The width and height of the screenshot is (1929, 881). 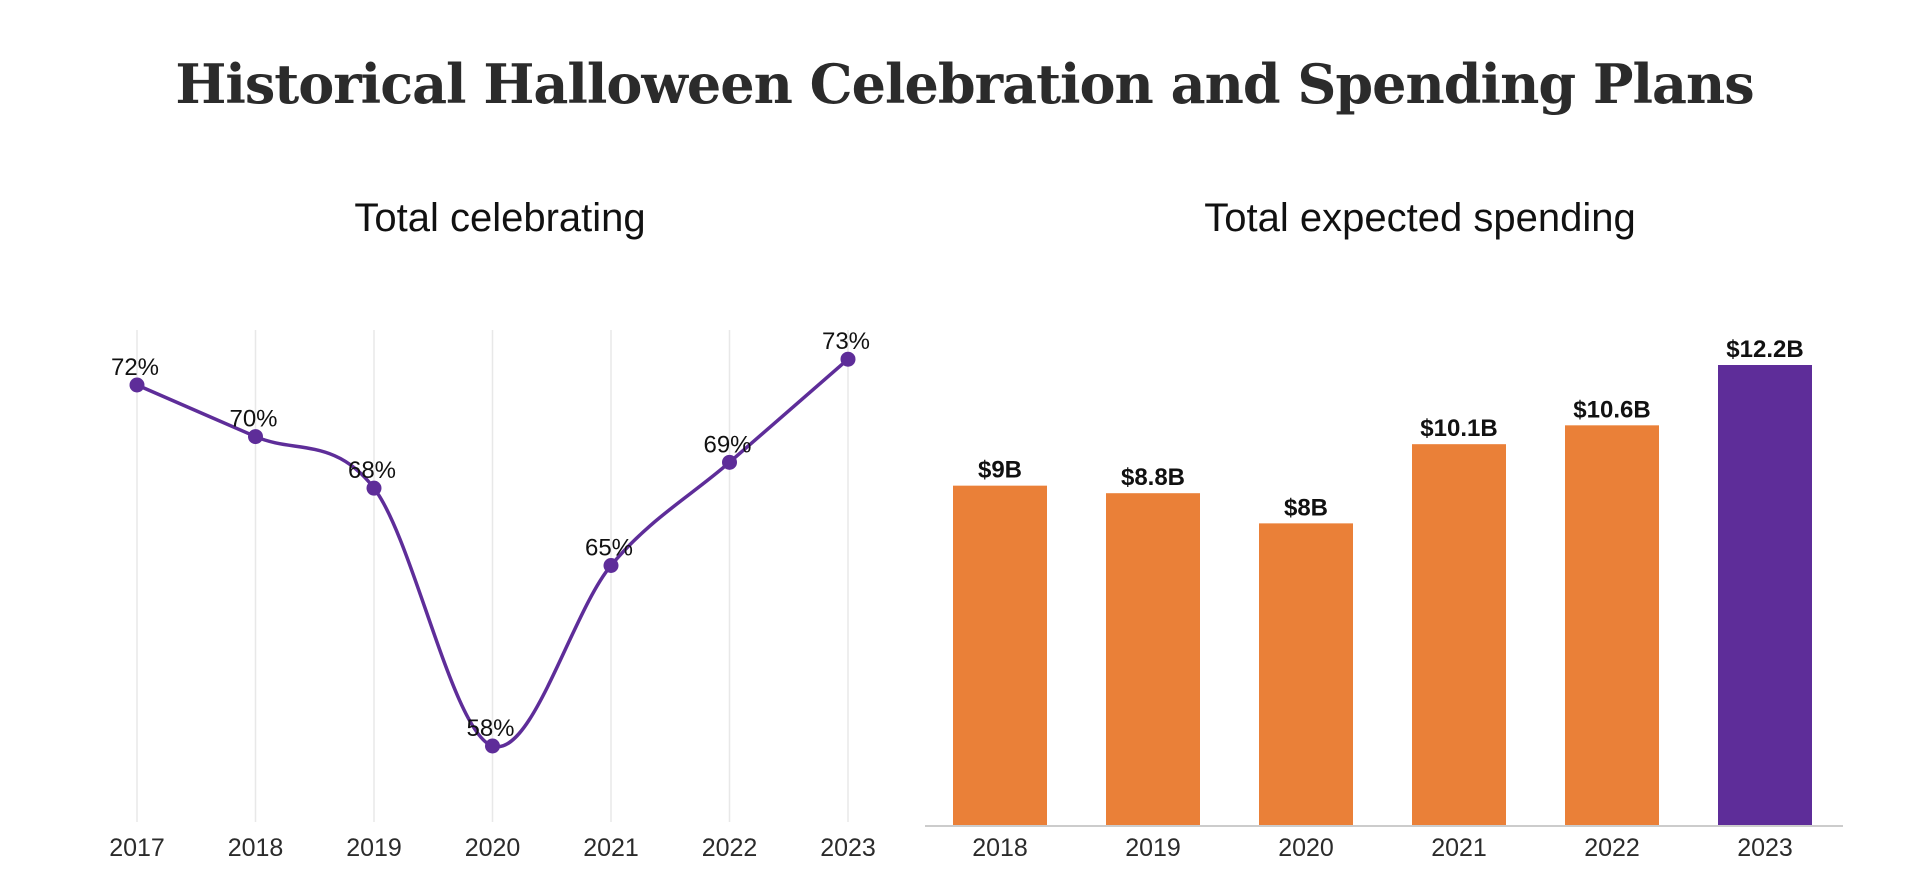 What do you see at coordinates (846, 341) in the screenshot?
I see `data-label: 73%` at bounding box center [846, 341].